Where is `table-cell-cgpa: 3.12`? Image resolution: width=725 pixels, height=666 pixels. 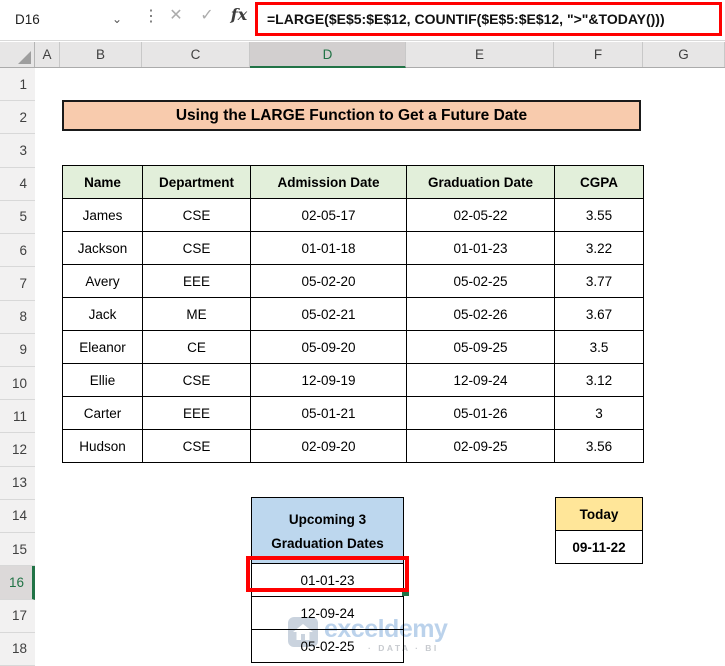
table-cell-cgpa: 3.12 is located at coordinates (599, 380).